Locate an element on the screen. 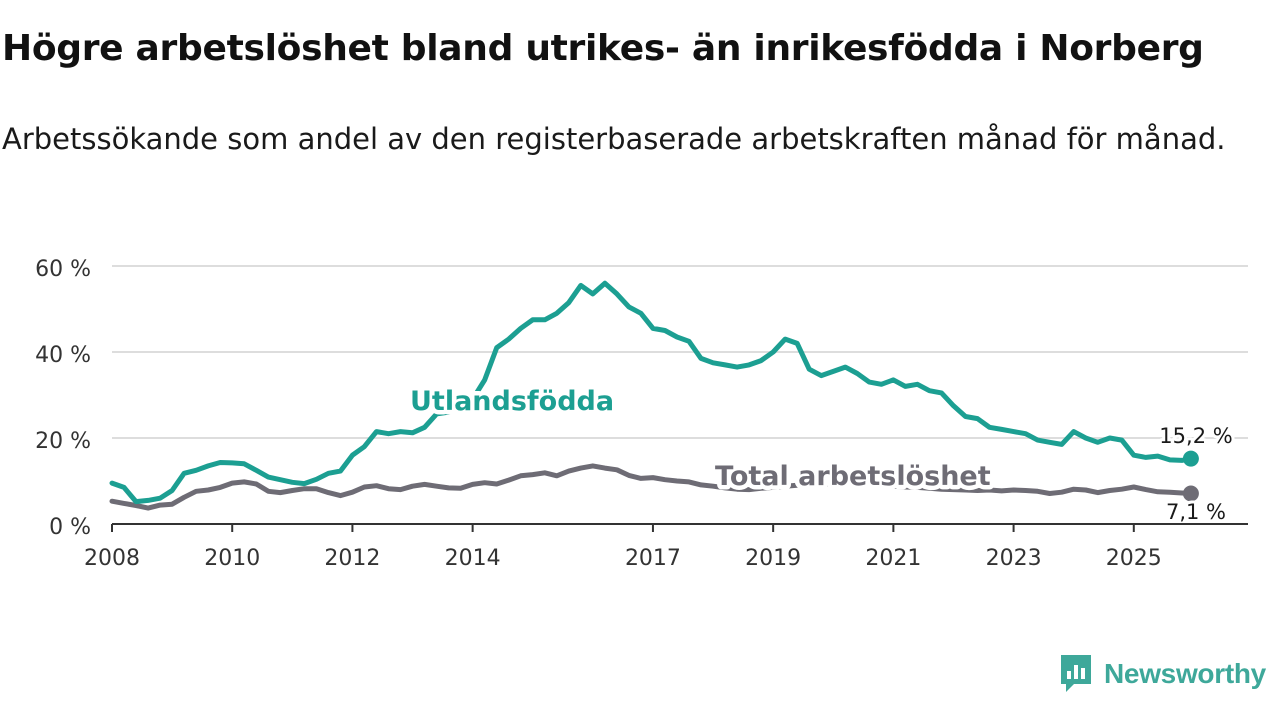 The height and width of the screenshot is (720, 1280). y-tick-label: 0 % is located at coordinates (70, 527).